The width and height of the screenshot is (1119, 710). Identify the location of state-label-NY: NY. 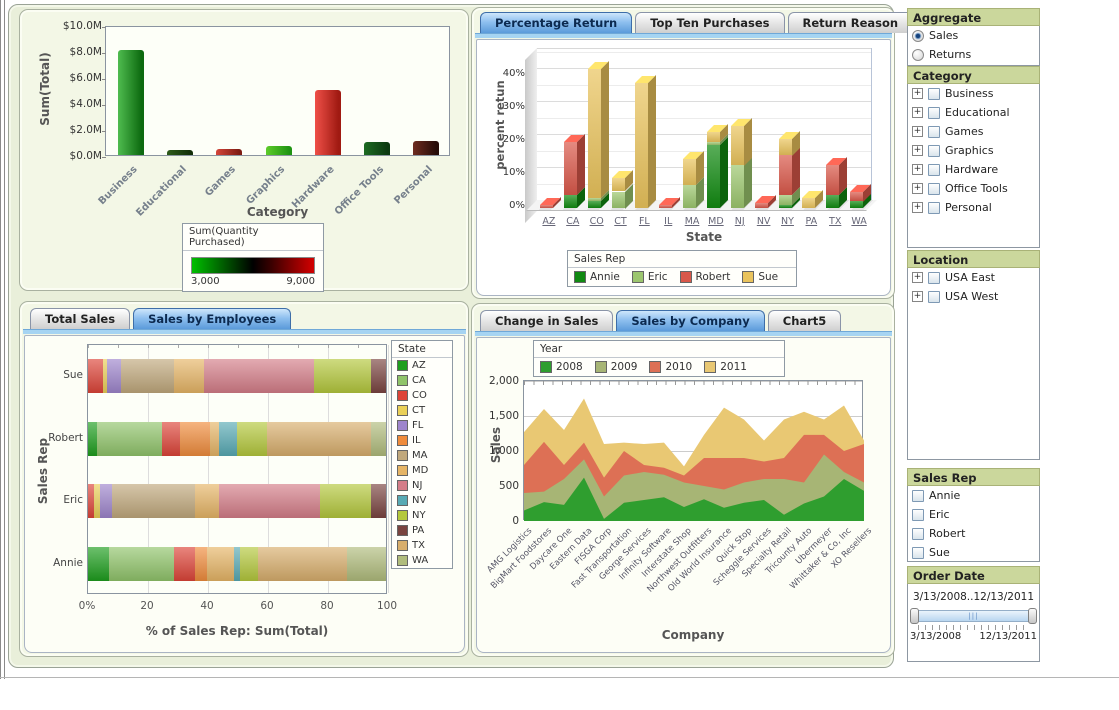
(787, 221).